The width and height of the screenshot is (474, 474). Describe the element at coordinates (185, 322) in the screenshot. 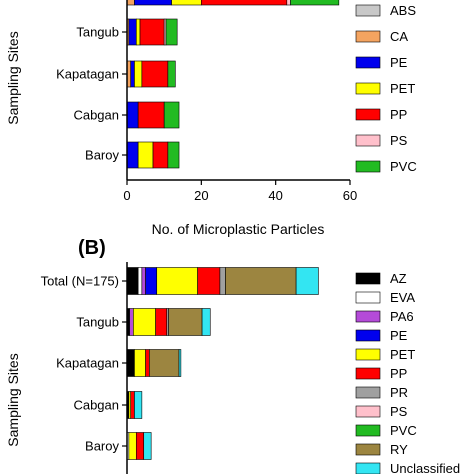

I see `bar-segment-ry-tangub` at that location.